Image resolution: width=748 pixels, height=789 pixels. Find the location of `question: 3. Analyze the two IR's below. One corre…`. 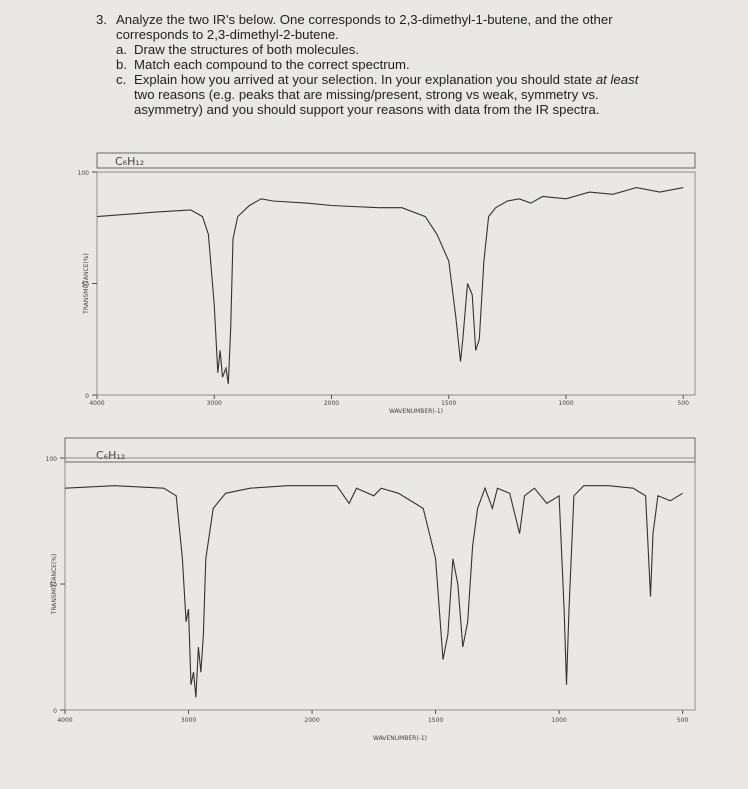

question: 3. Analyze the two IR's below. One corre… is located at coordinates (368, 64).